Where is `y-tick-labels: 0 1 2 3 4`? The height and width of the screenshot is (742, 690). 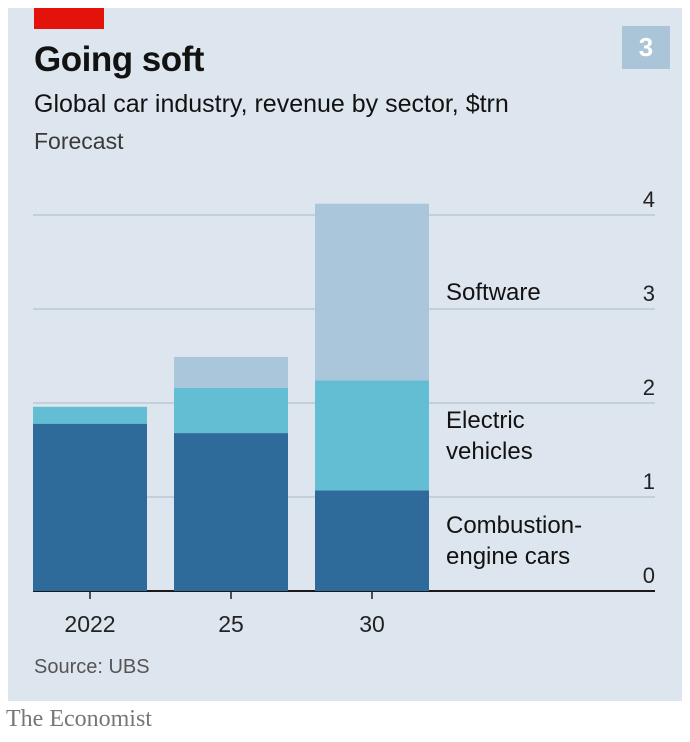
y-tick-labels: 0 1 2 3 4 is located at coordinates (649, 387).